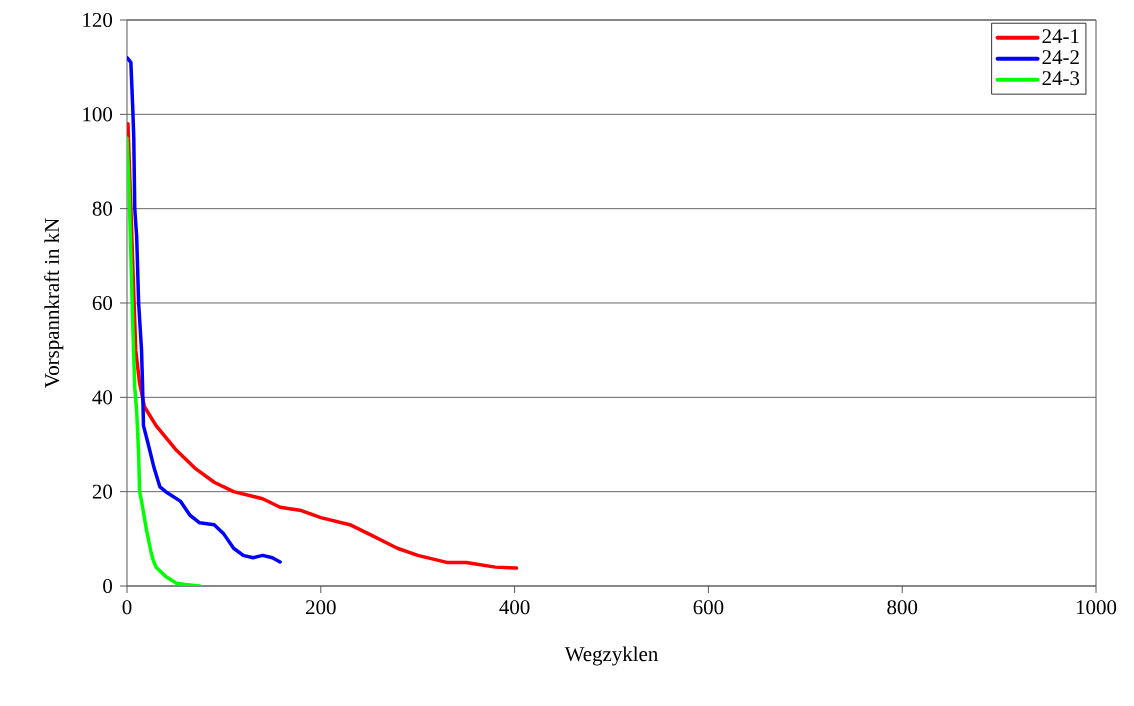  I want to click on x-tick-label: 200, so click(321, 607).